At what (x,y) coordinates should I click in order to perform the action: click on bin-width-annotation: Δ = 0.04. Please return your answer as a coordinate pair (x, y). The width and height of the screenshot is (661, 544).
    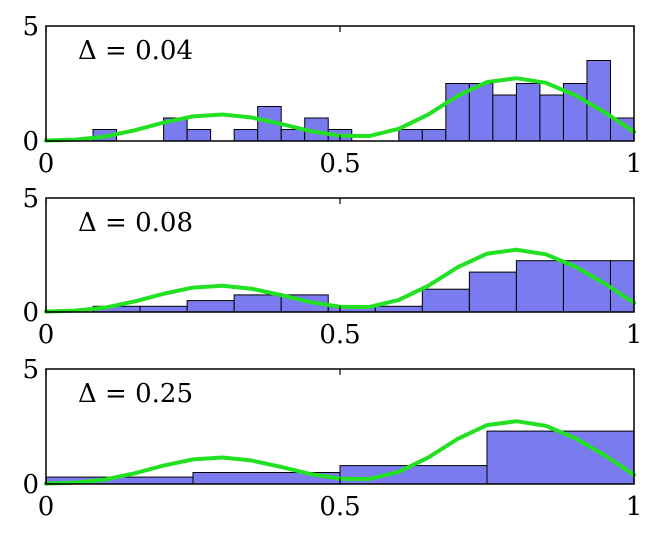
    Looking at the image, I should click on (135, 51).